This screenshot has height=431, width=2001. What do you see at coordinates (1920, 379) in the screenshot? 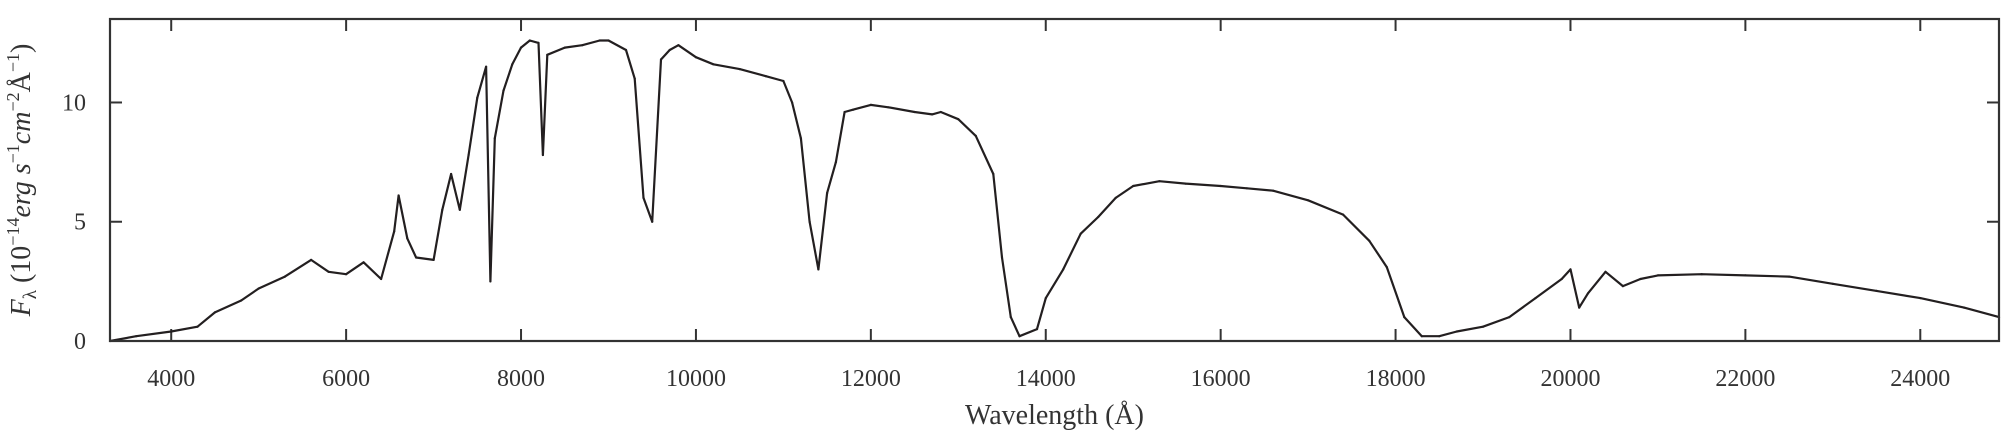
I see `x-tick-label: 24000` at bounding box center [1920, 379].